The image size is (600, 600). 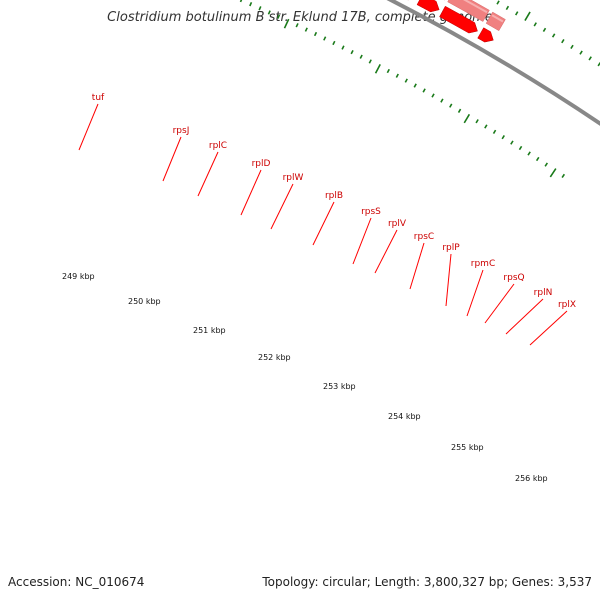 What do you see at coordinates (483, 264) in the screenshot?
I see `gene-label: rpmC` at bounding box center [483, 264].